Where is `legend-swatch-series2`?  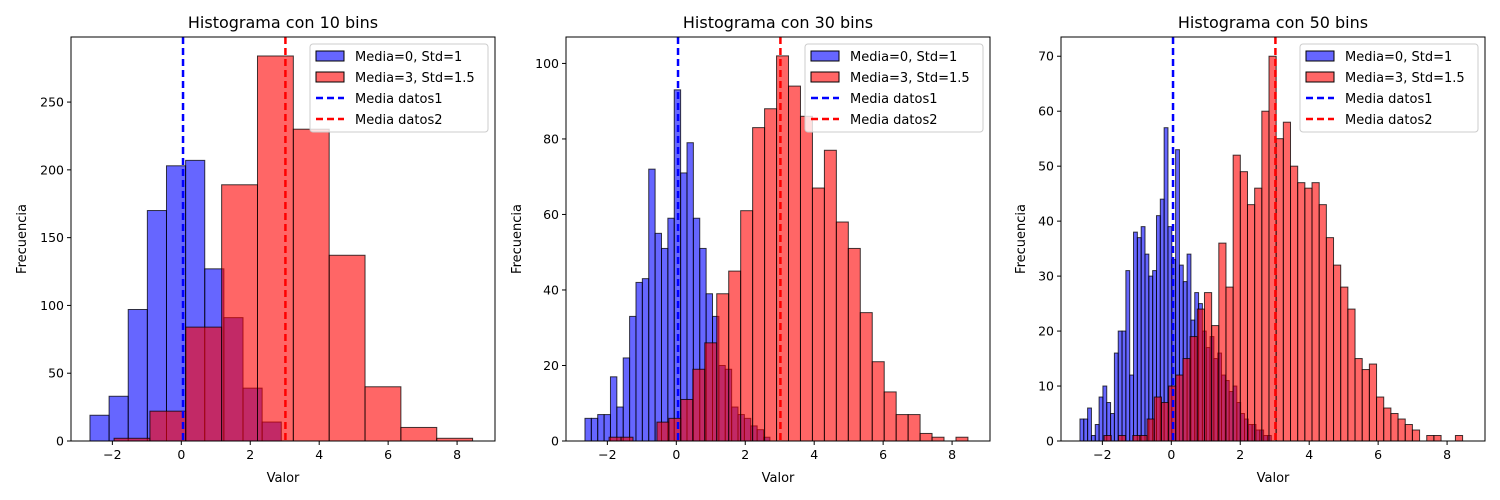
legend-swatch-series2 is located at coordinates (1320, 77).